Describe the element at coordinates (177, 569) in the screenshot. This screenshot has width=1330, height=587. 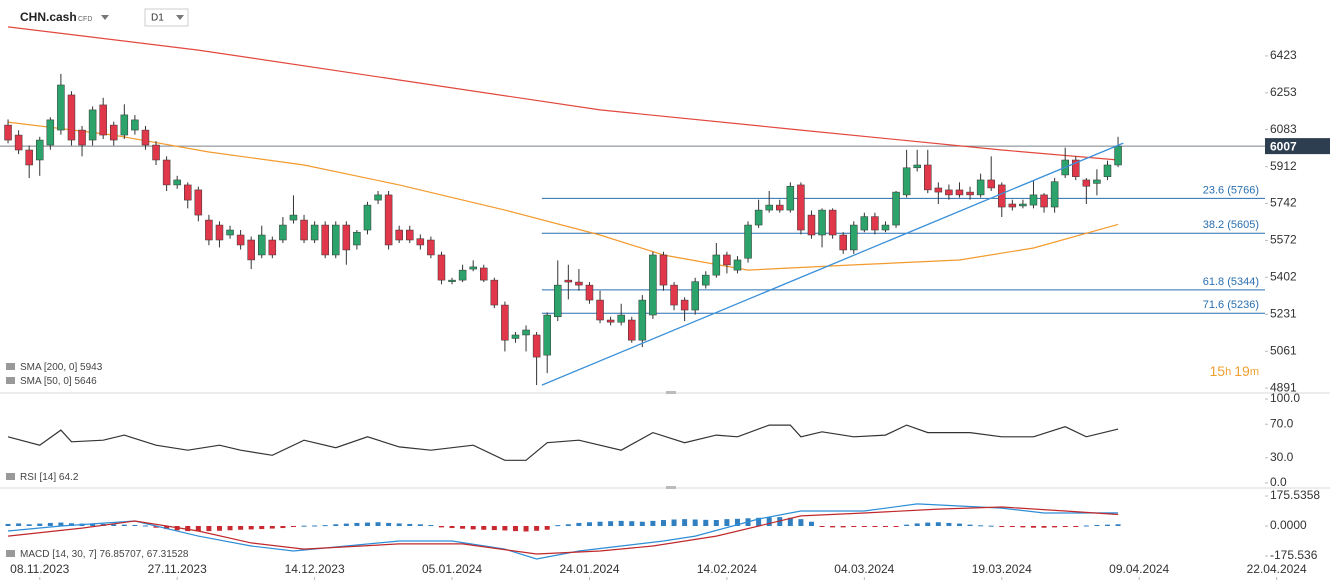
I see `x-tick-label: 27.11.2023` at that location.